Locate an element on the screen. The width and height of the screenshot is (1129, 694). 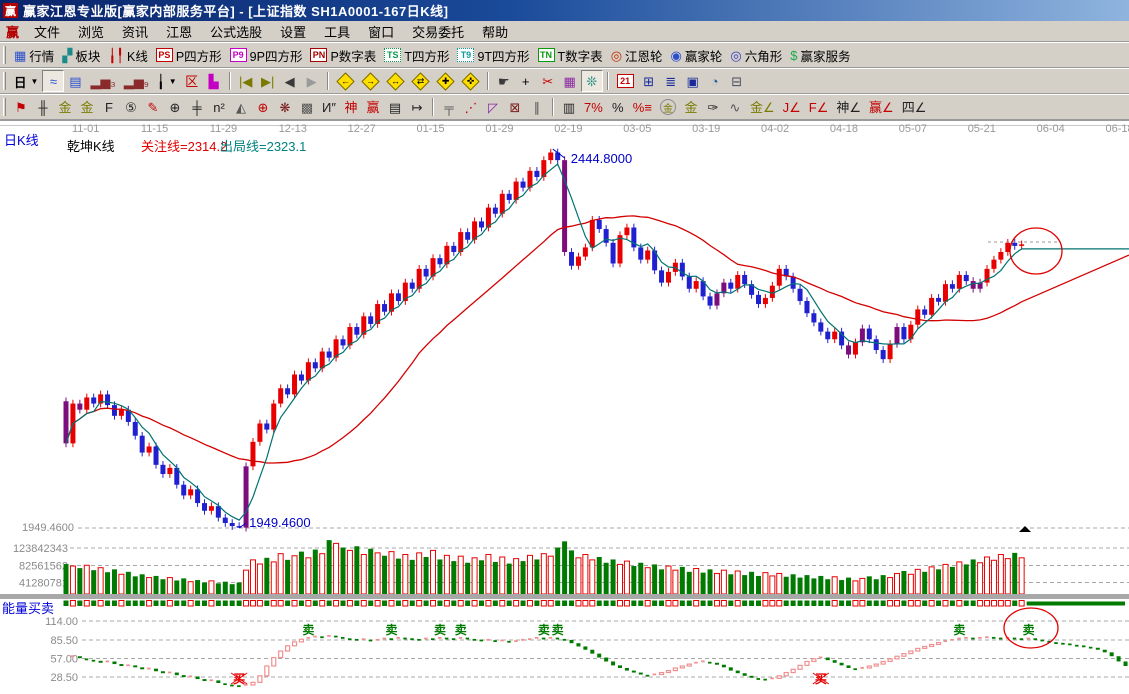
period-day-button: 日 ▼ is located at coordinates (26, 81).